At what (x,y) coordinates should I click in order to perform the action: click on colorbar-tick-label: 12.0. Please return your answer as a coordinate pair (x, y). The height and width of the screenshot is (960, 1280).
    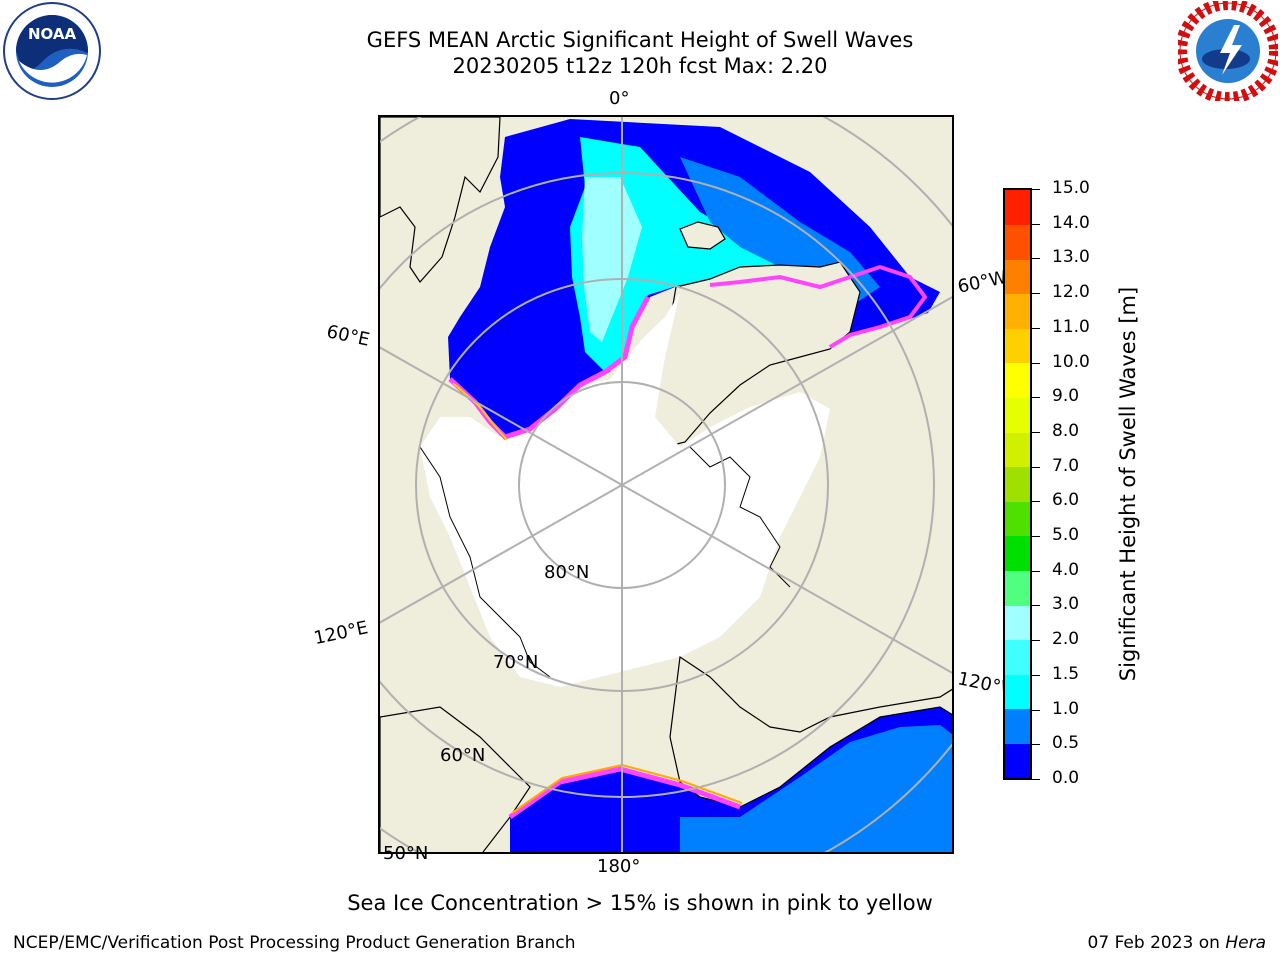
    Looking at the image, I should click on (1071, 292).